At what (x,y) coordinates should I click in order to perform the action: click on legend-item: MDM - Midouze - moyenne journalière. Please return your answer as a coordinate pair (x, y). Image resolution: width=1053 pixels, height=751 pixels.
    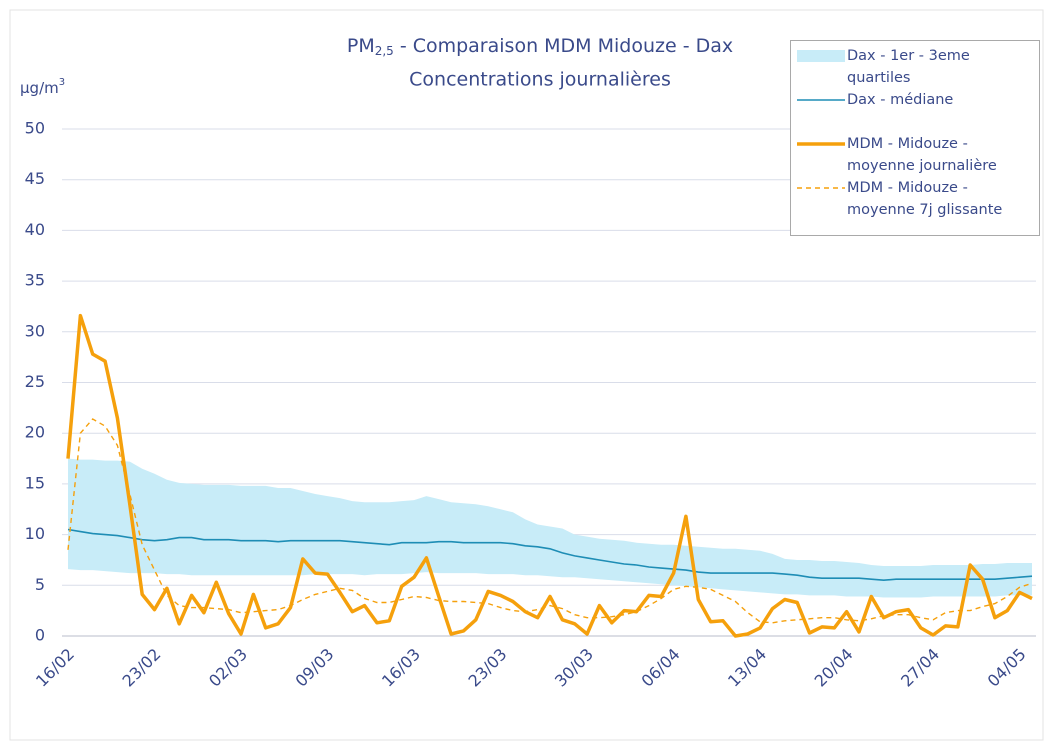
    Looking at the image, I should click on (915, 155).